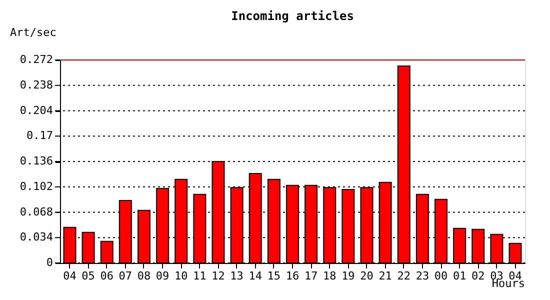 This screenshot has height=300, width=550. What do you see at coordinates (218, 276) in the screenshot?
I see `x-tick-label: 12` at bounding box center [218, 276].